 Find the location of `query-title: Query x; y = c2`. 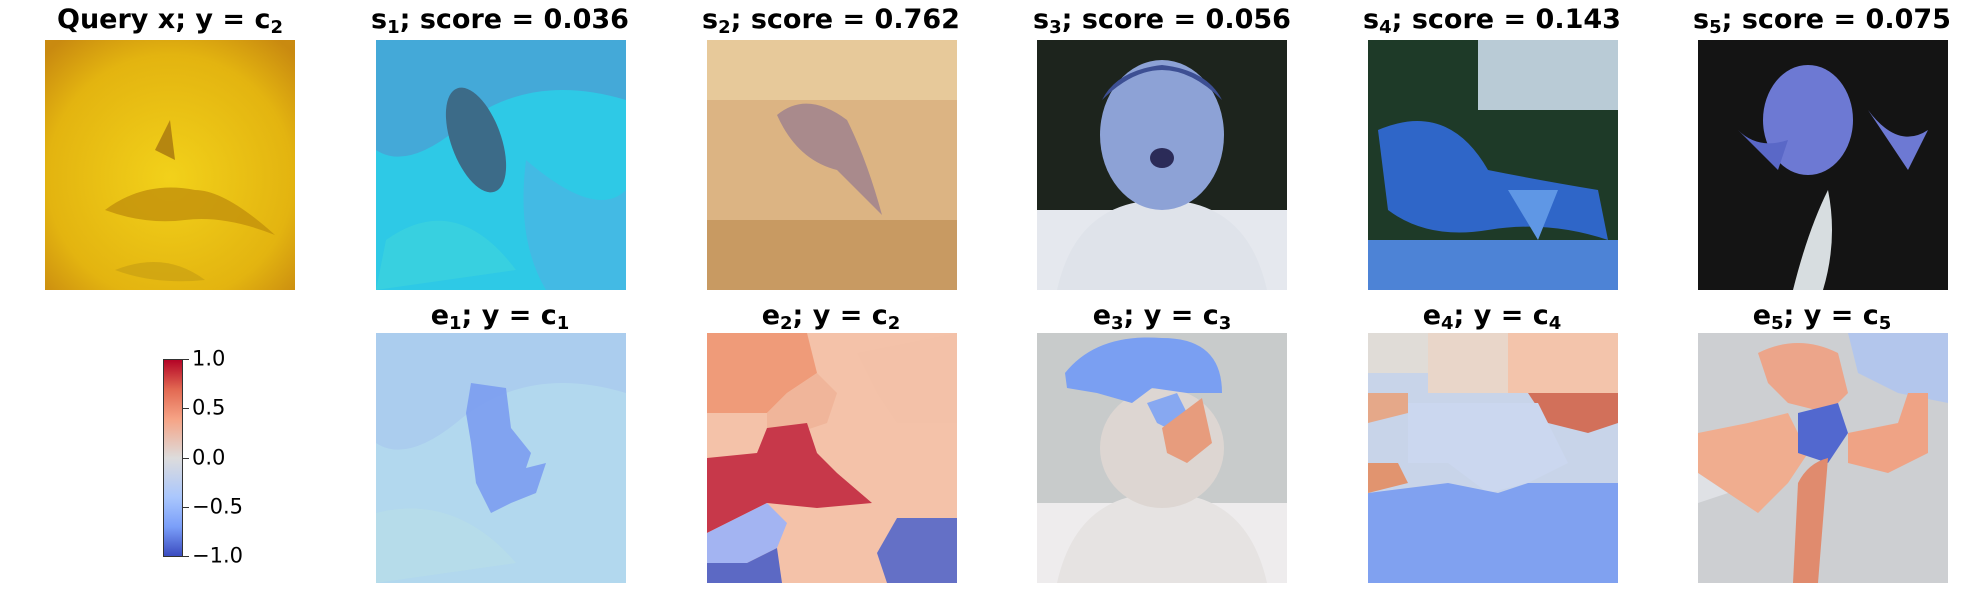

query-title: Query x; y = c2 is located at coordinates (170, 21).